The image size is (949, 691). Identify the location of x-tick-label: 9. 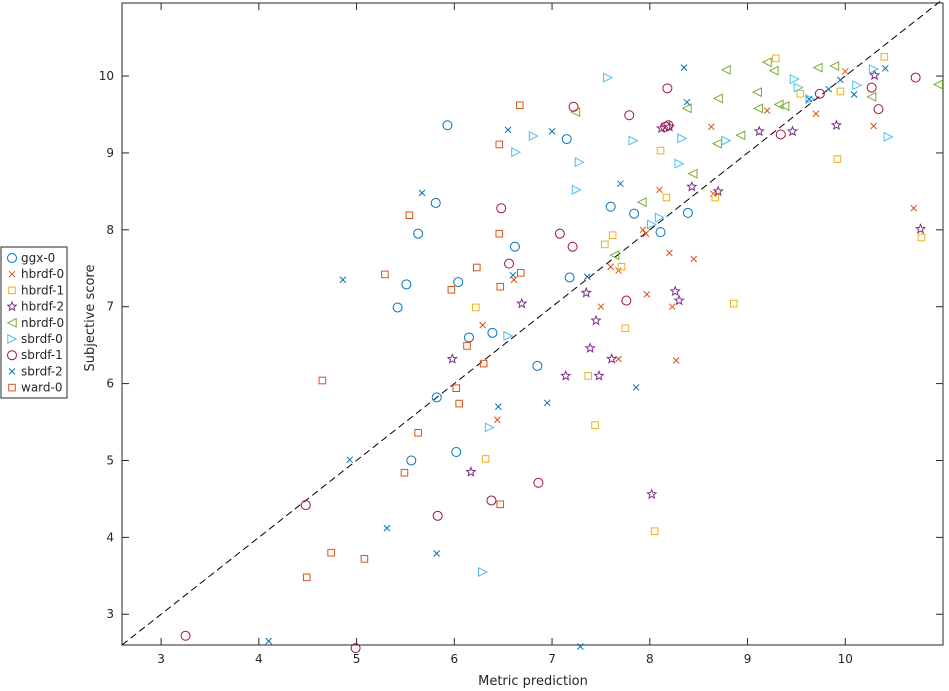
(748, 659).